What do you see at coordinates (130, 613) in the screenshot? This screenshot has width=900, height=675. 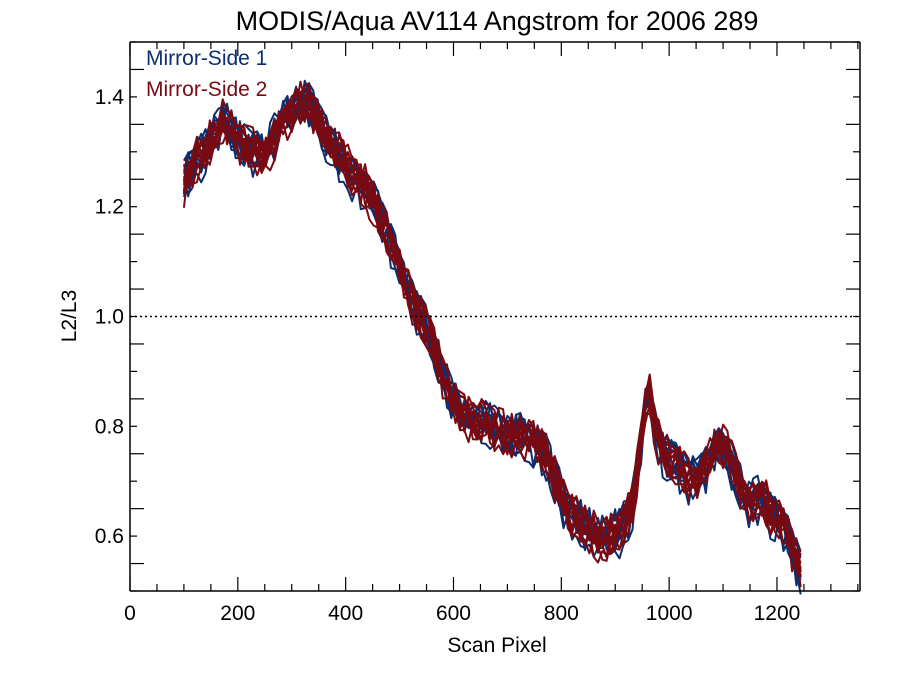 I see `x-tick-label: 0` at bounding box center [130, 613].